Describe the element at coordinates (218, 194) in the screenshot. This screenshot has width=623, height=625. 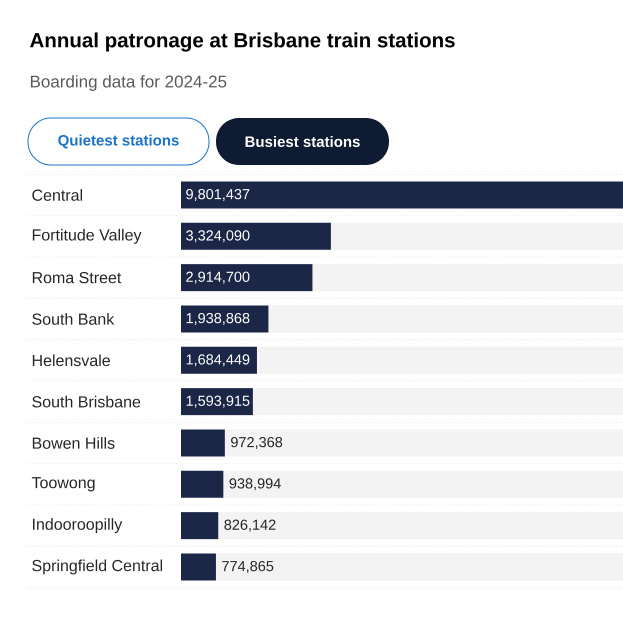
I see `data-label: 9,801,437` at that location.